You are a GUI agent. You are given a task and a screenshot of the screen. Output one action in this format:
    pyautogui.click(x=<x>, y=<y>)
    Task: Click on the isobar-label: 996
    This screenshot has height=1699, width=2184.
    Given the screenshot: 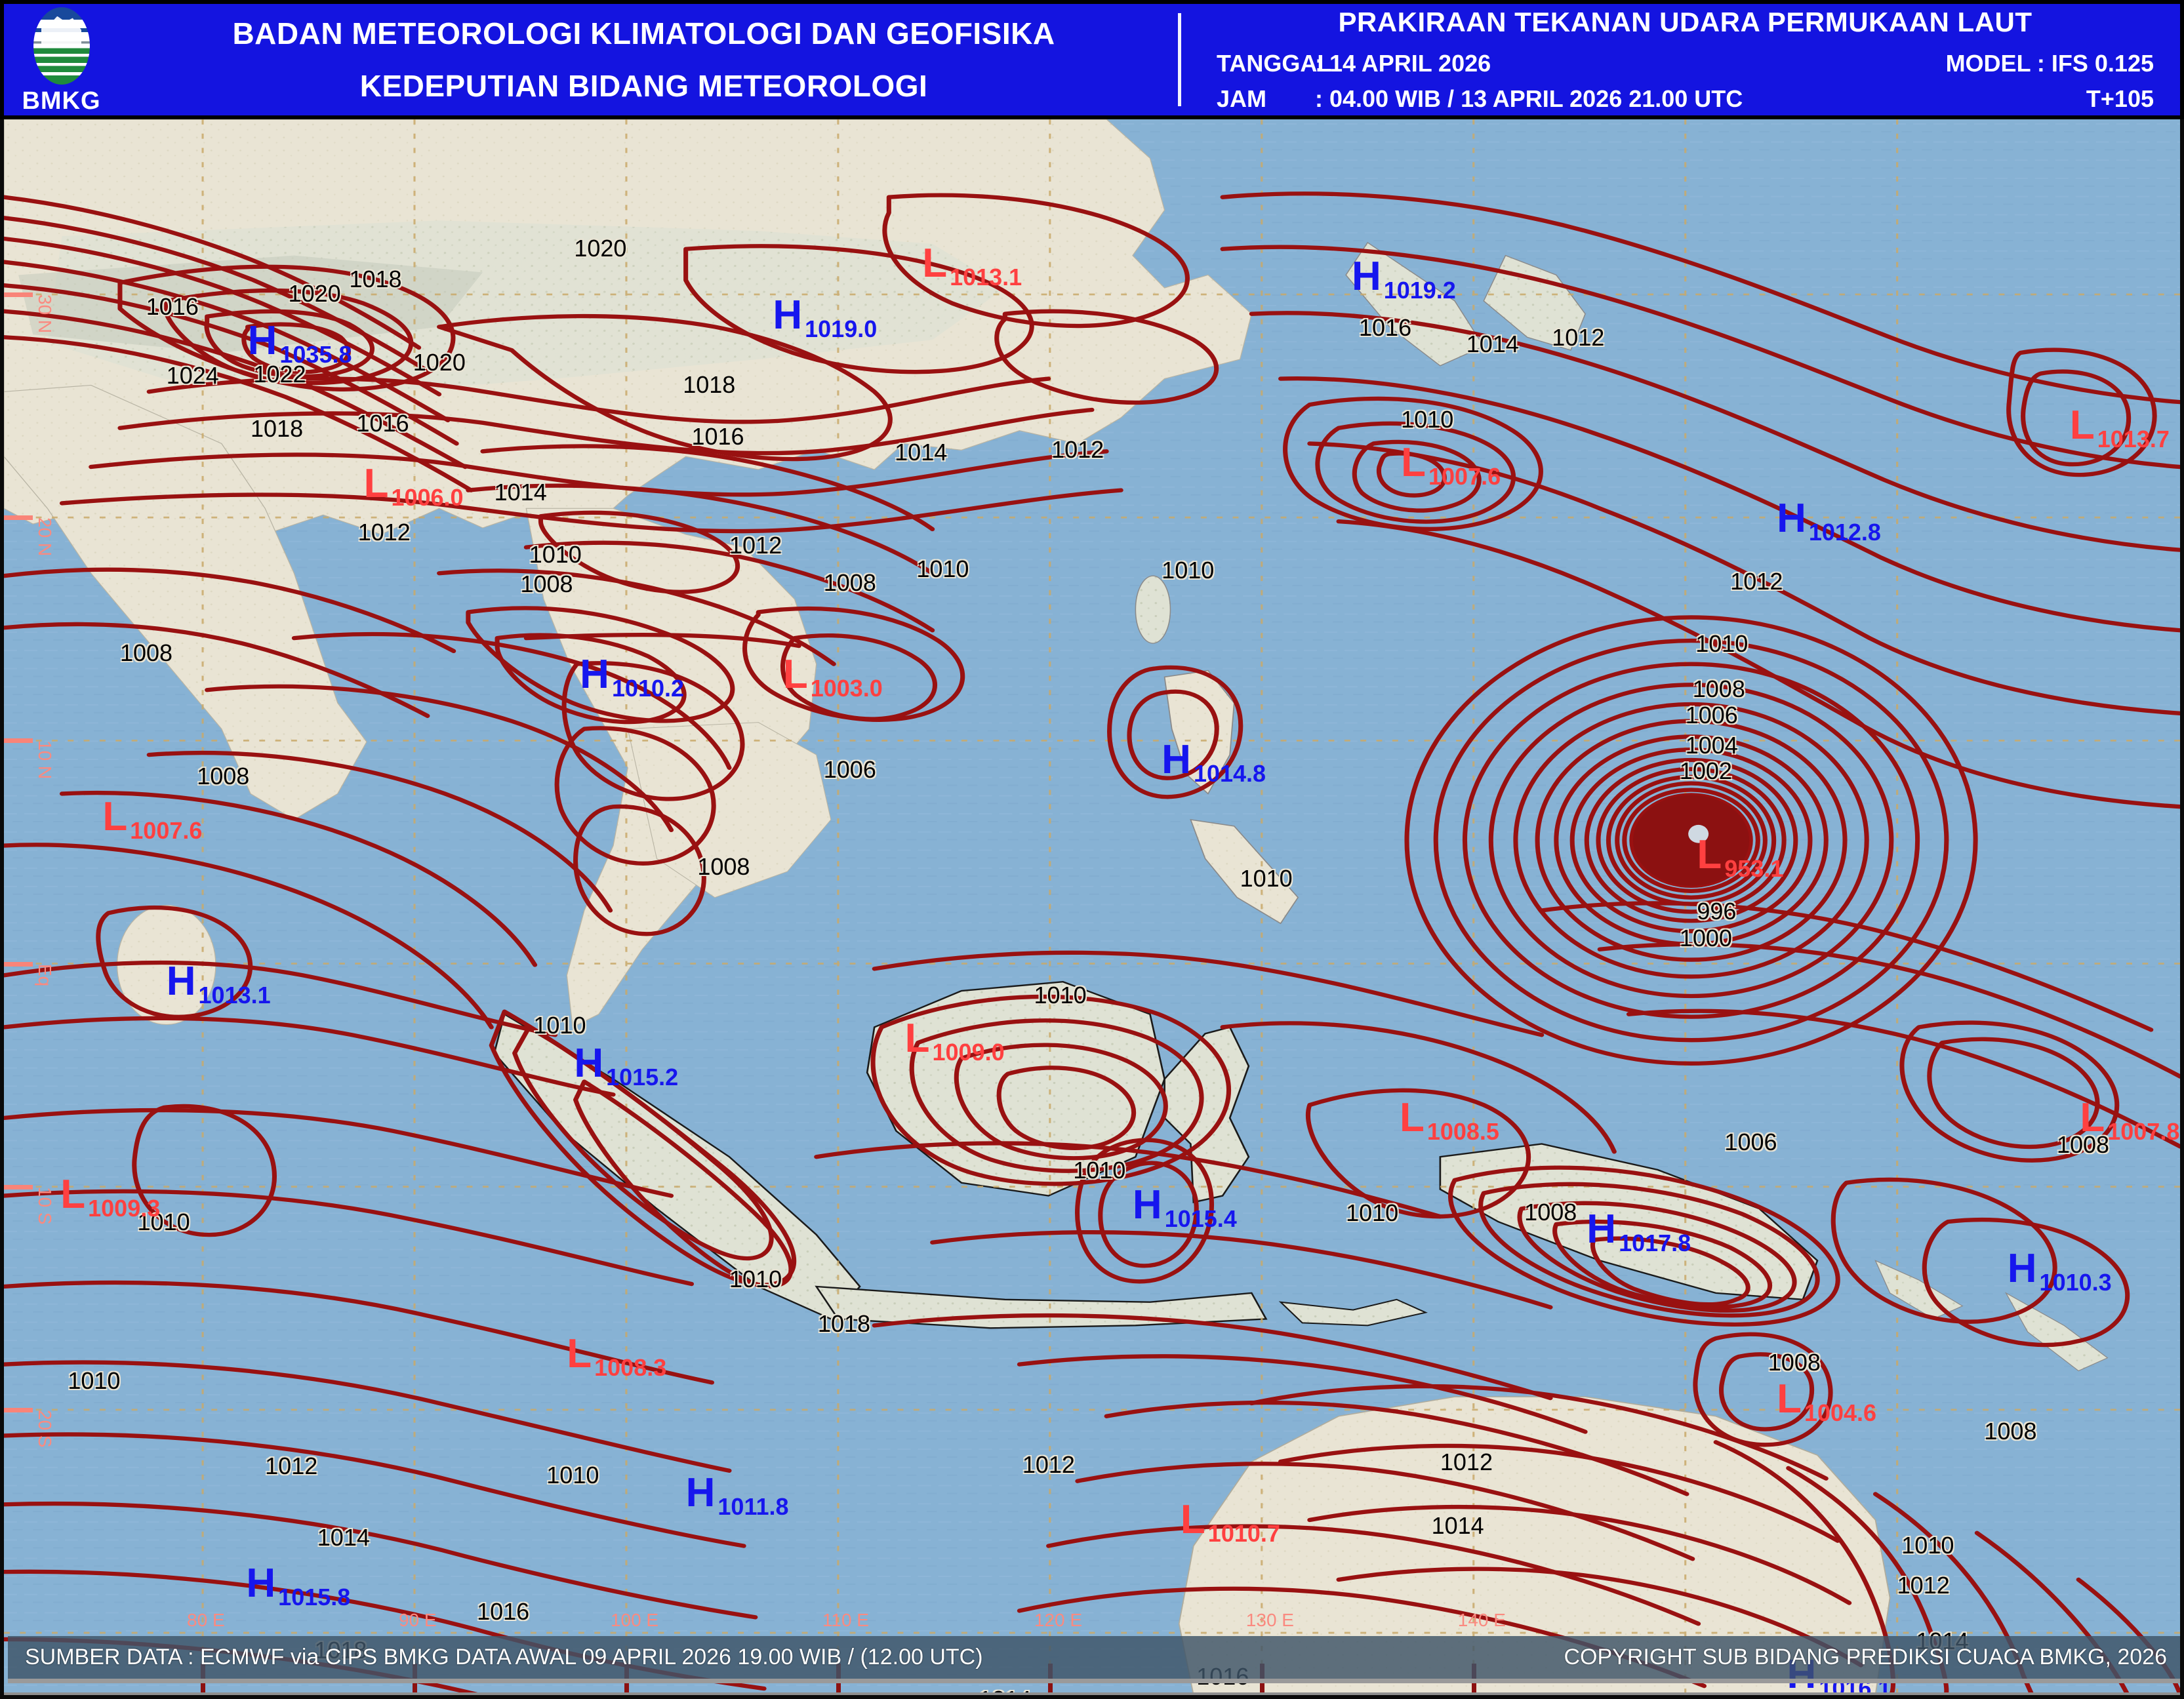 What is the action you would take?
    pyautogui.click(x=1717, y=911)
    